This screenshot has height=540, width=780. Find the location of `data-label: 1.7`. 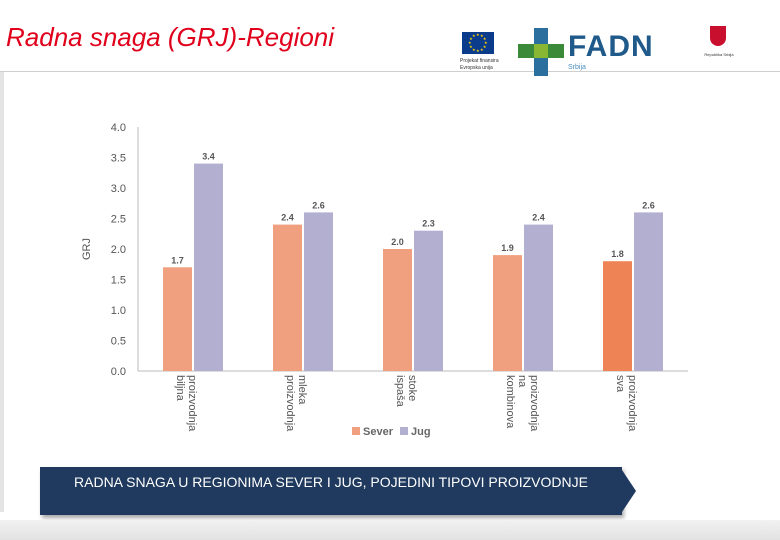

data-label: 1.7 is located at coordinates (177, 260).